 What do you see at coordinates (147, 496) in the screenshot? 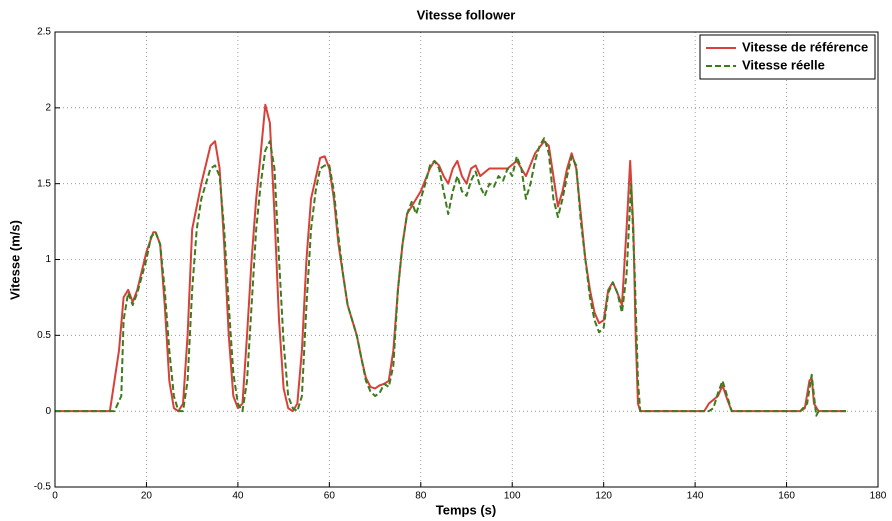
I see `x-tick-label: 20` at bounding box center [147, 496].